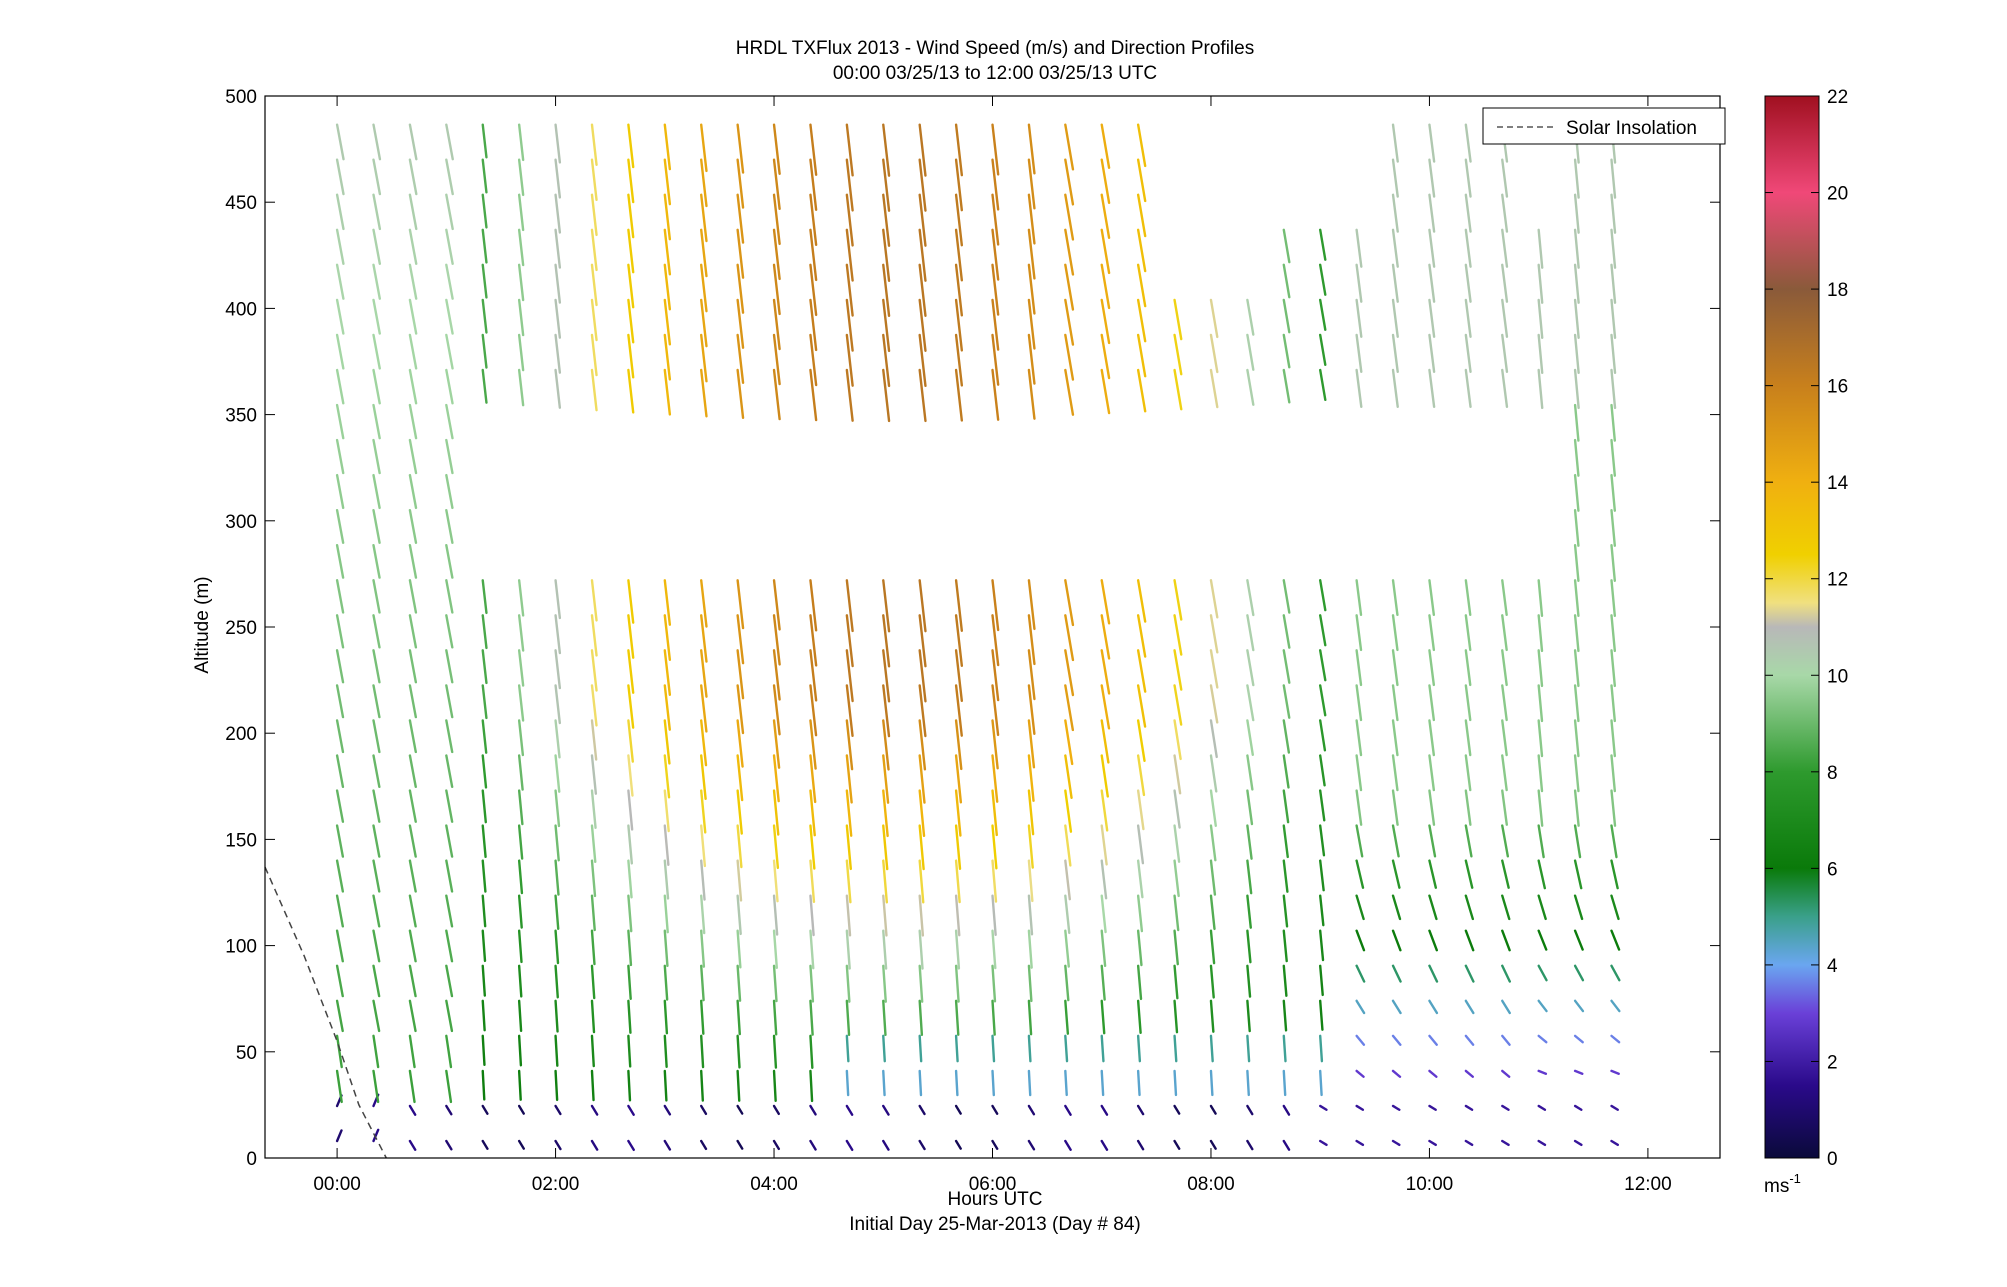 The width and height of the screenshot is (2007, 1287). I want to click on colorbar-ticks: 0 2 4 6 8 10 12 14 16 18 20 22, so click(1807, 628).